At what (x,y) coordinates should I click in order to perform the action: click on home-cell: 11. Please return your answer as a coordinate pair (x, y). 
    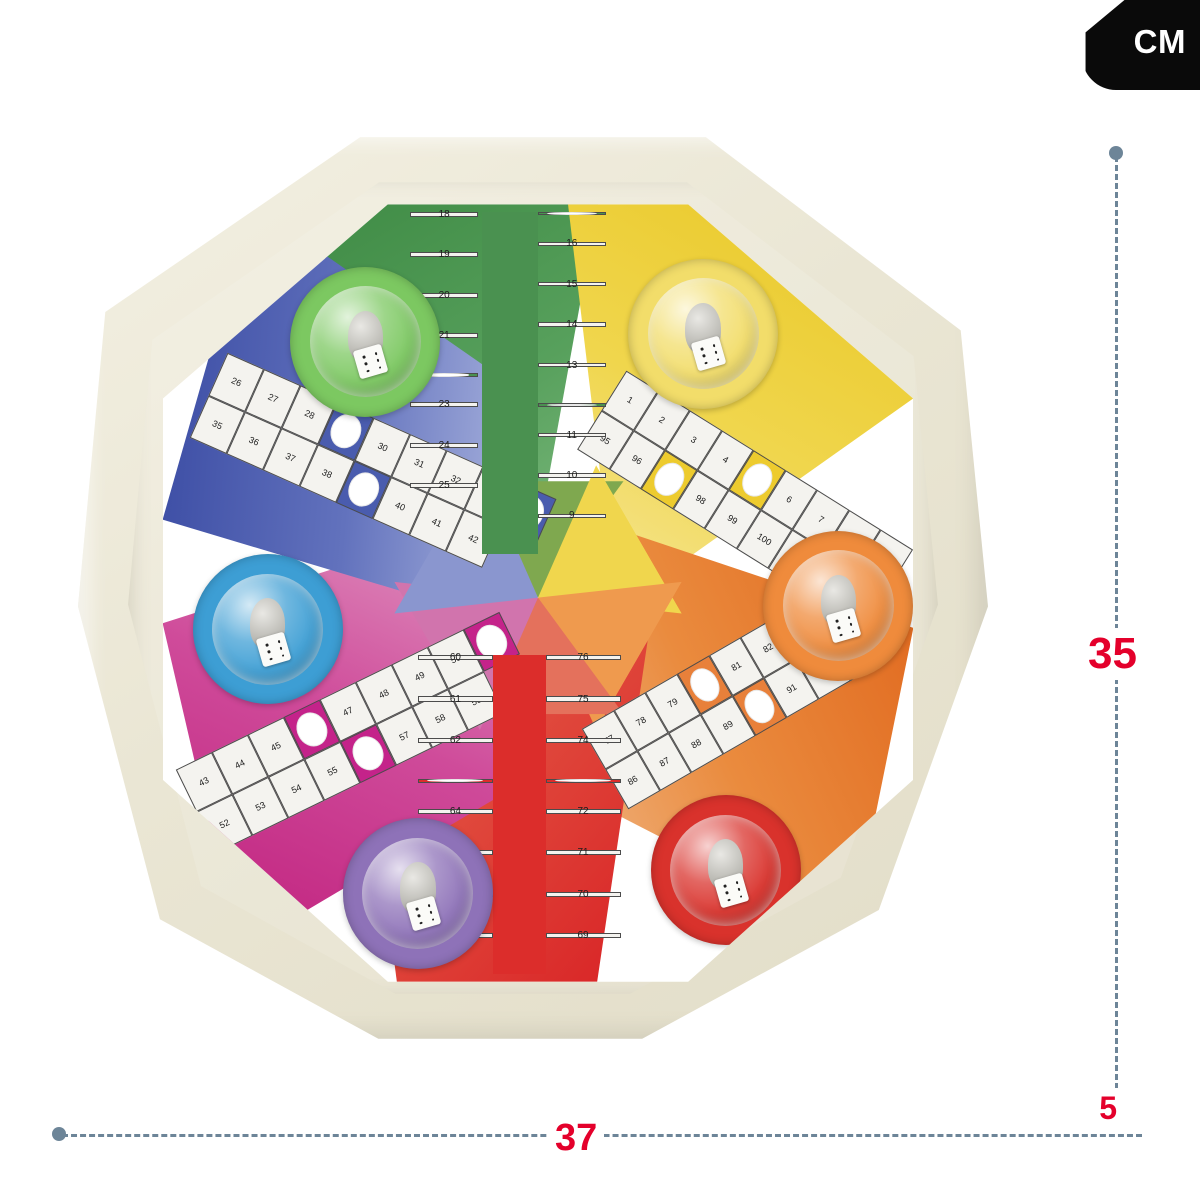
    Looking at the image, I should click on (572, 435).